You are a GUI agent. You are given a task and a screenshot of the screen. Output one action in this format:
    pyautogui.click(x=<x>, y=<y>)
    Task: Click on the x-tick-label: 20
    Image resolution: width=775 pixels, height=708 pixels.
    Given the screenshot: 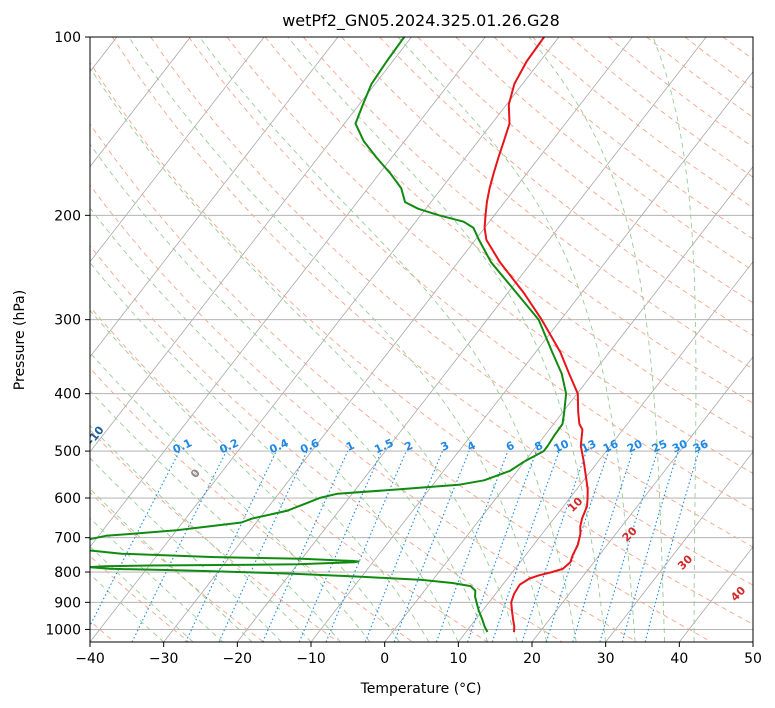 What is the action you would take?
    pyautogui.click(x=532, y=659)
    